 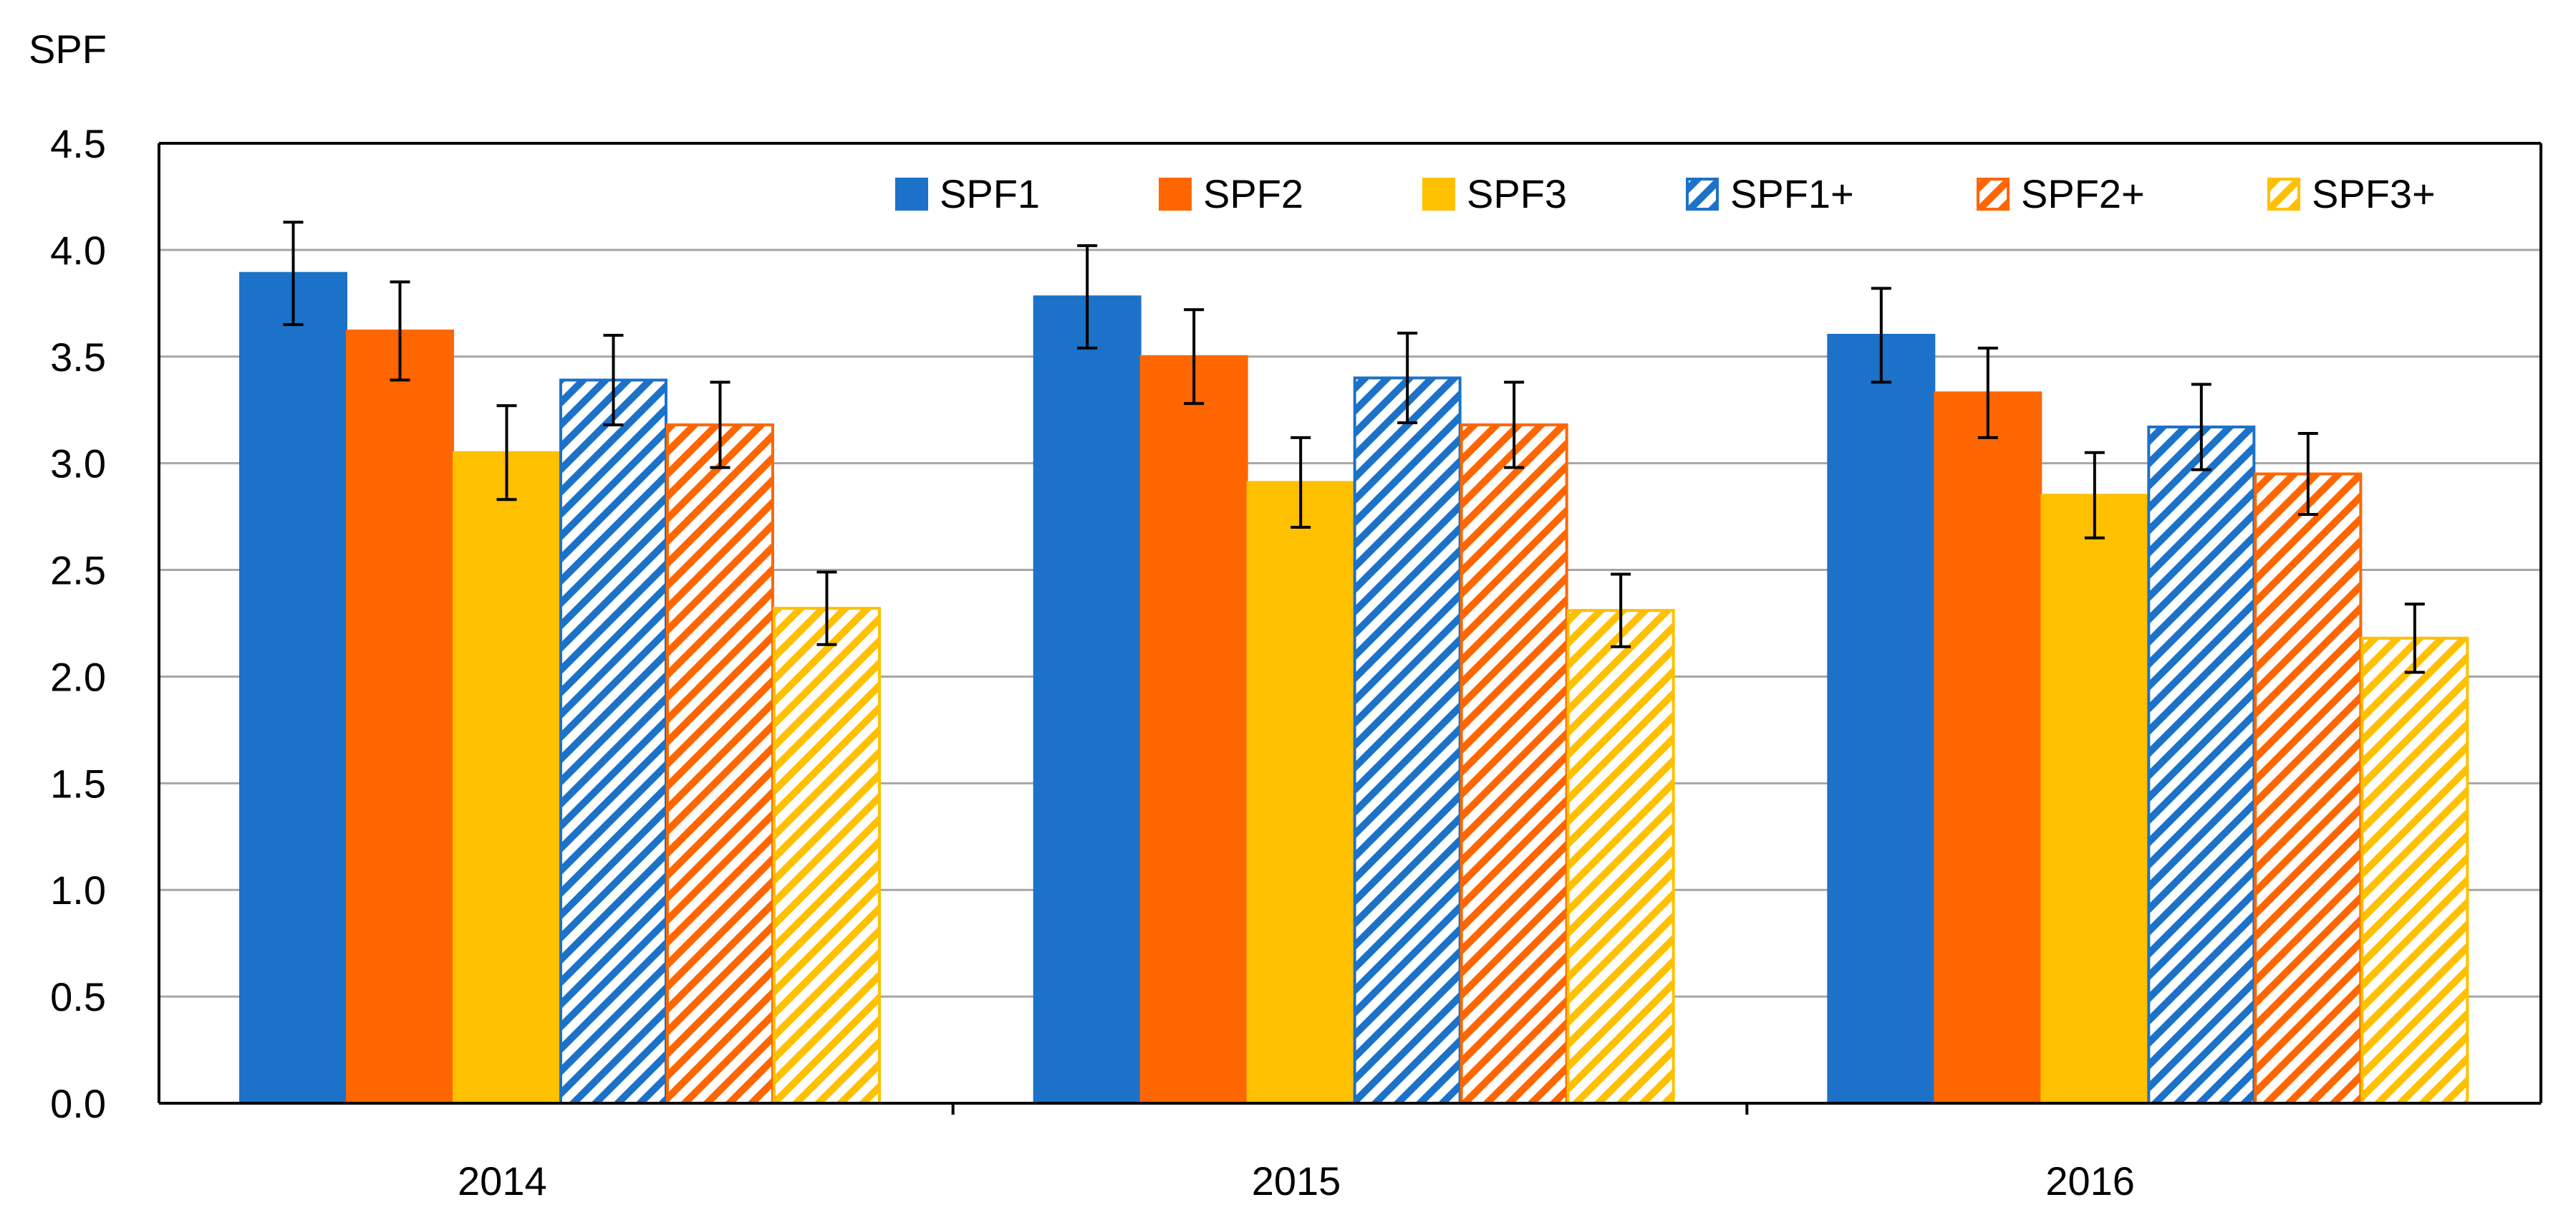 I want to click on bar-spf2-plus-2014, so click(x=720, y=764).